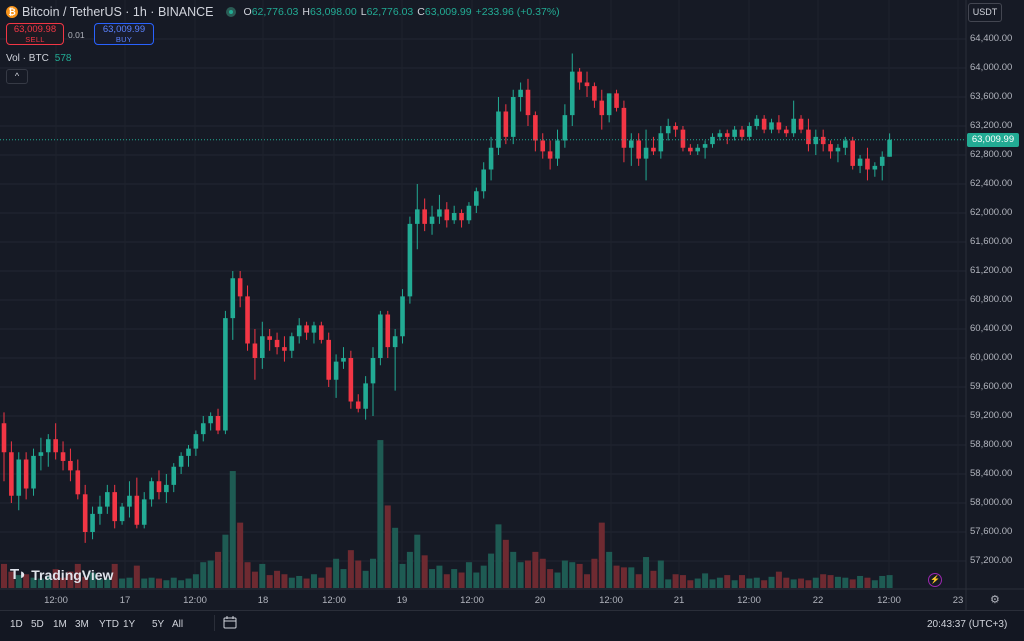 The image size is (1024, 641). Describe the element at coordinates (991, 473) in the screenshot. I see `price-tick-label: 58,400.00` at that location.